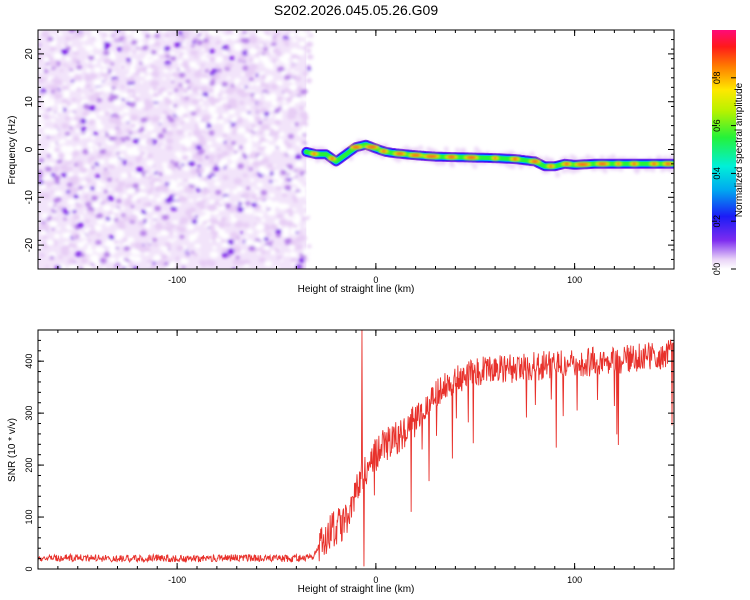 The height and width of the screenshot is (600, 750). Describe the element at coordinates (574, 280) in the screenshot. I see `x-tick-label: 100` at that location.